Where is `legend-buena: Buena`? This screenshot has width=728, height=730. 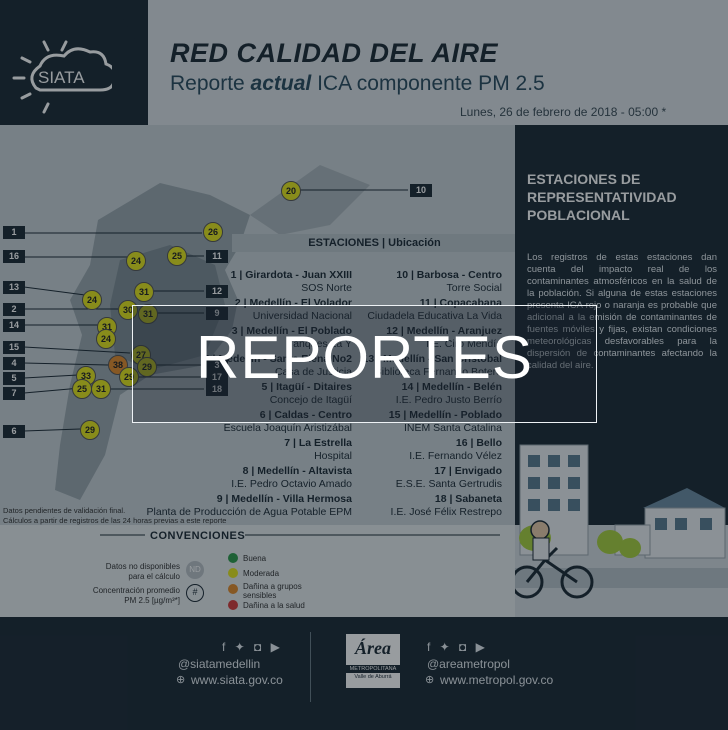
legend-buena: Buena is located at coordinates (255, 558).